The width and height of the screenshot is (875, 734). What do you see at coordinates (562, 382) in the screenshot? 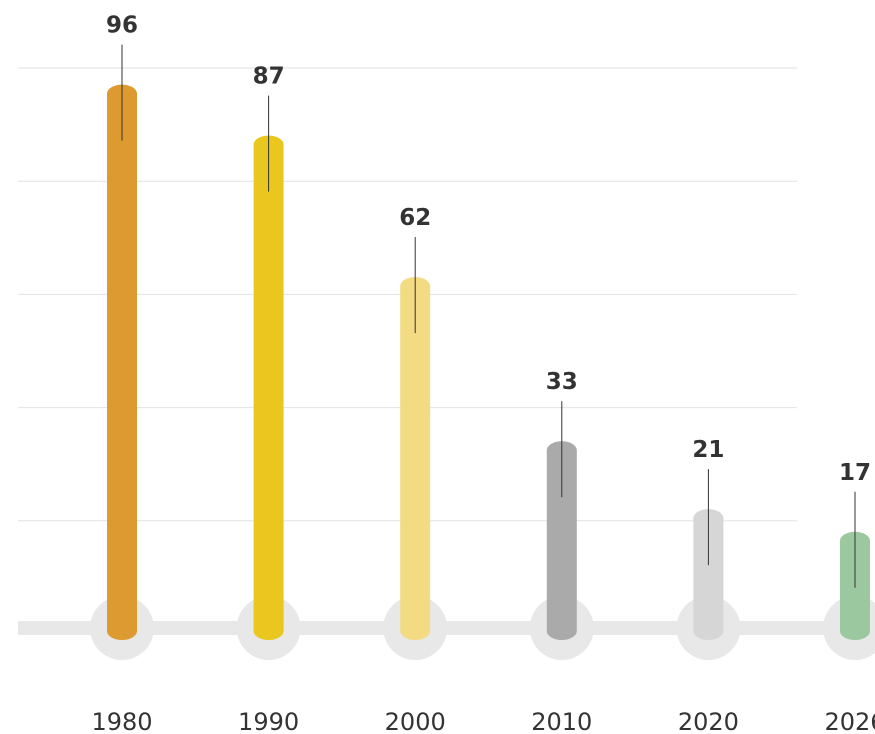
I see `value-label: 33` at bounding box center [562, 382].